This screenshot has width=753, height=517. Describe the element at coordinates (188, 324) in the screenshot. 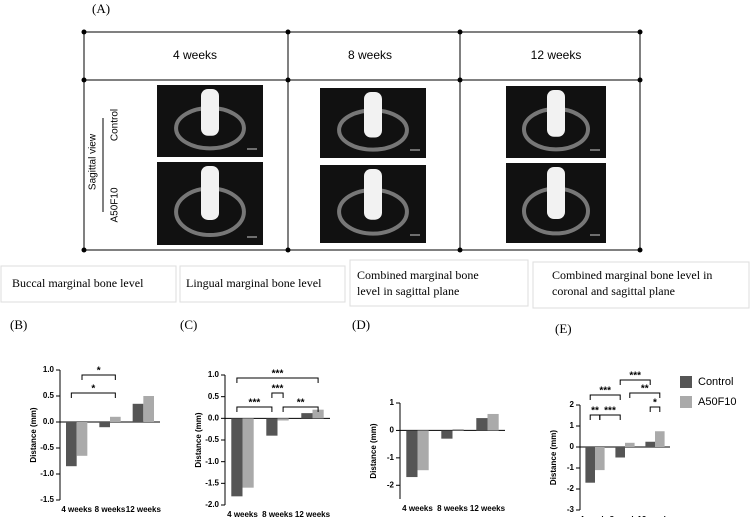

I see `panel-label: (C)` at that location.